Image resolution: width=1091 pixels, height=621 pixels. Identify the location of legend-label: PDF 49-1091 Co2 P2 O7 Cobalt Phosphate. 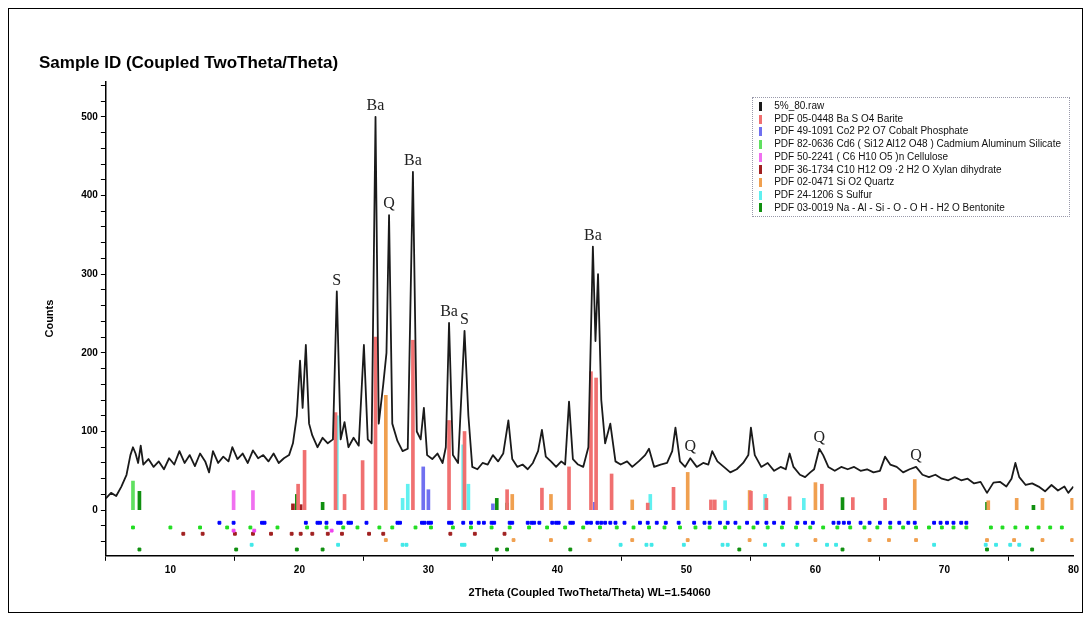
(871, 132).